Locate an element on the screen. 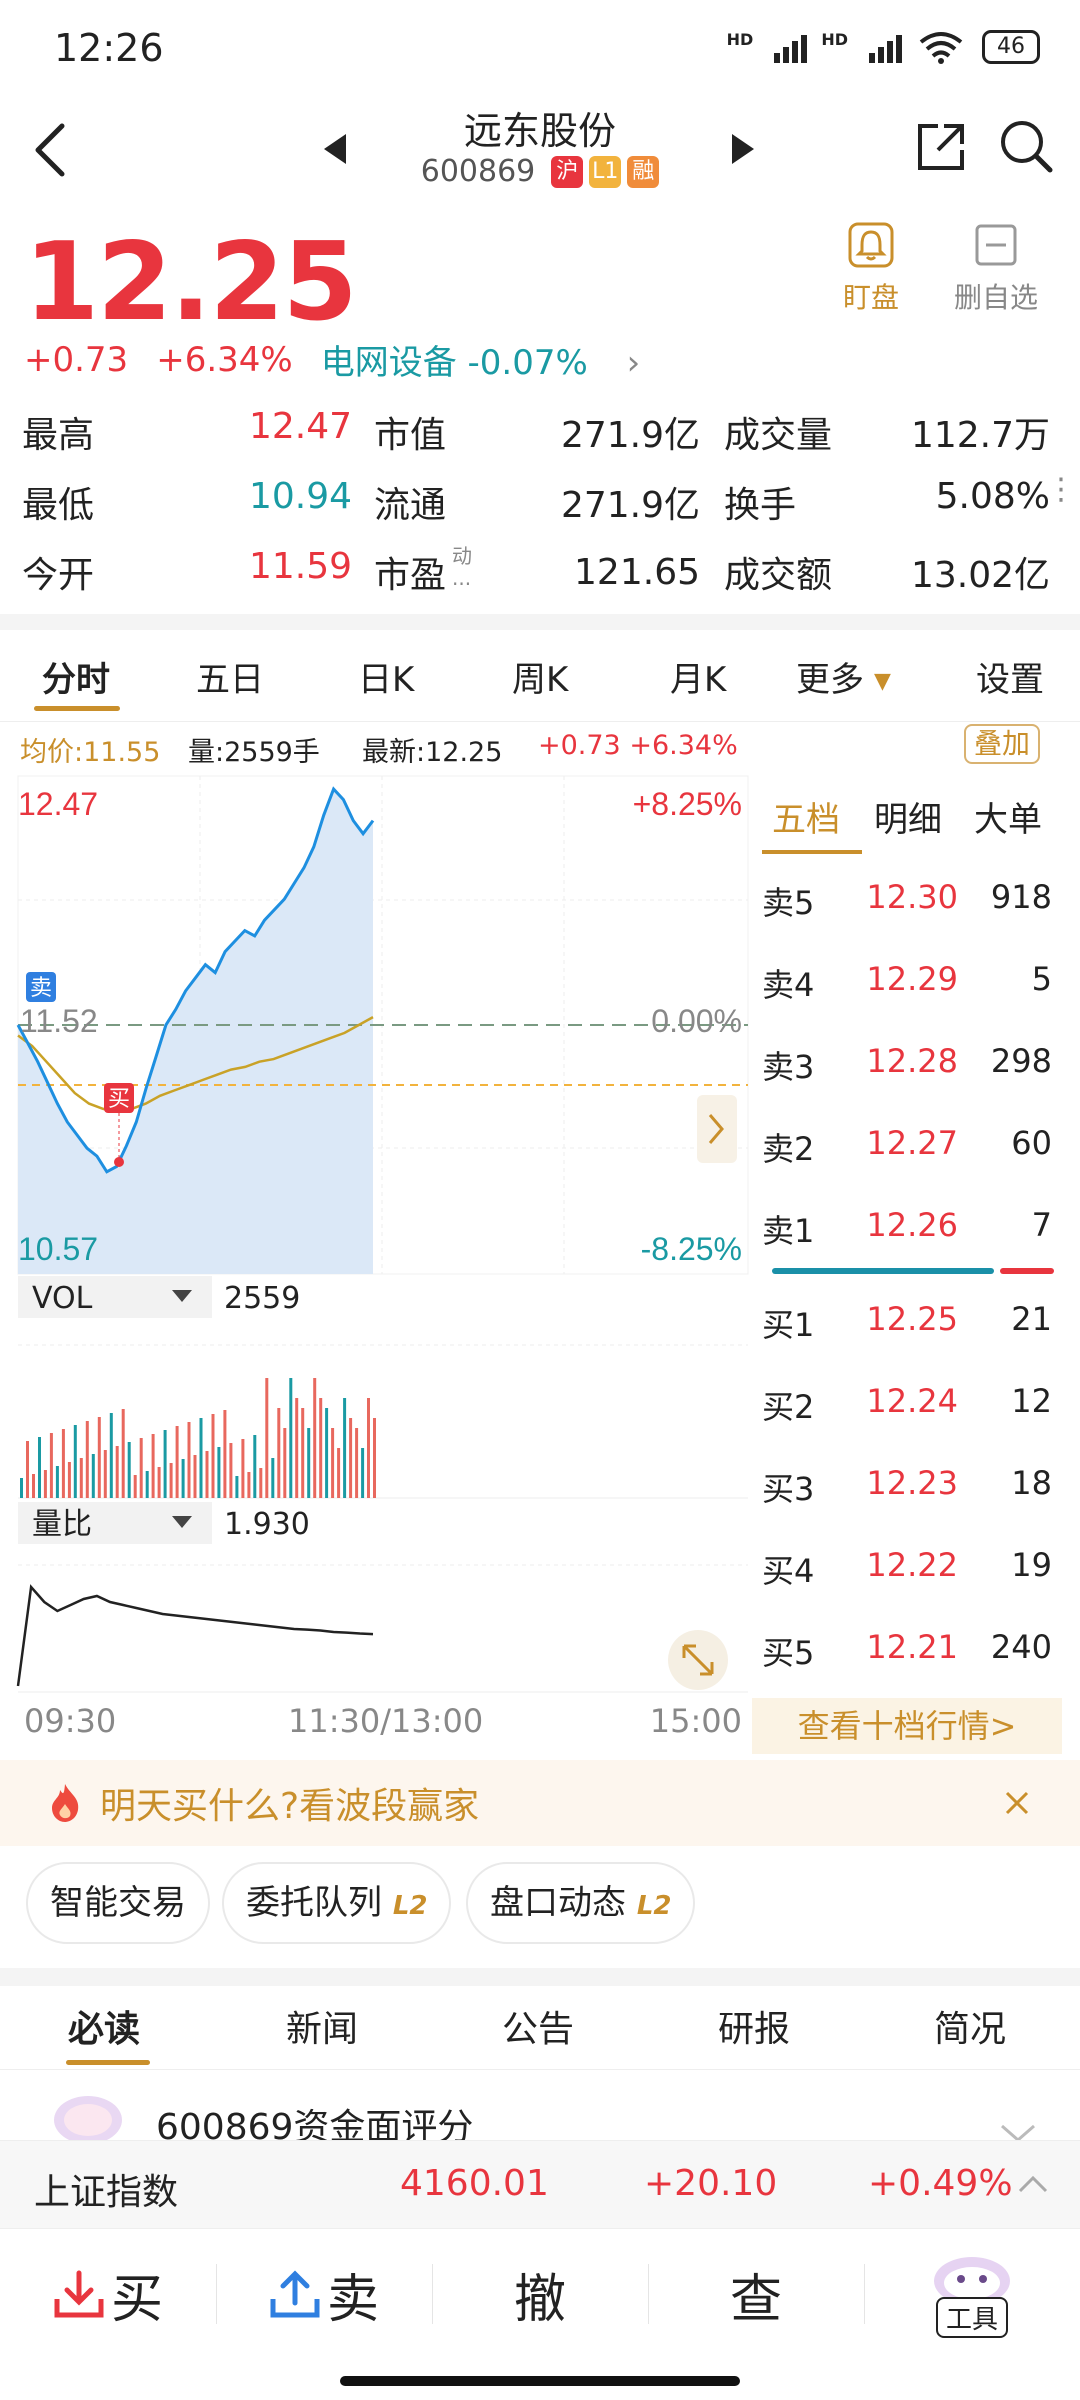 This screenshot has width=1080, height=2400. order-book-row: 买4 12.22 19 is located at coordinates (907, 1565).